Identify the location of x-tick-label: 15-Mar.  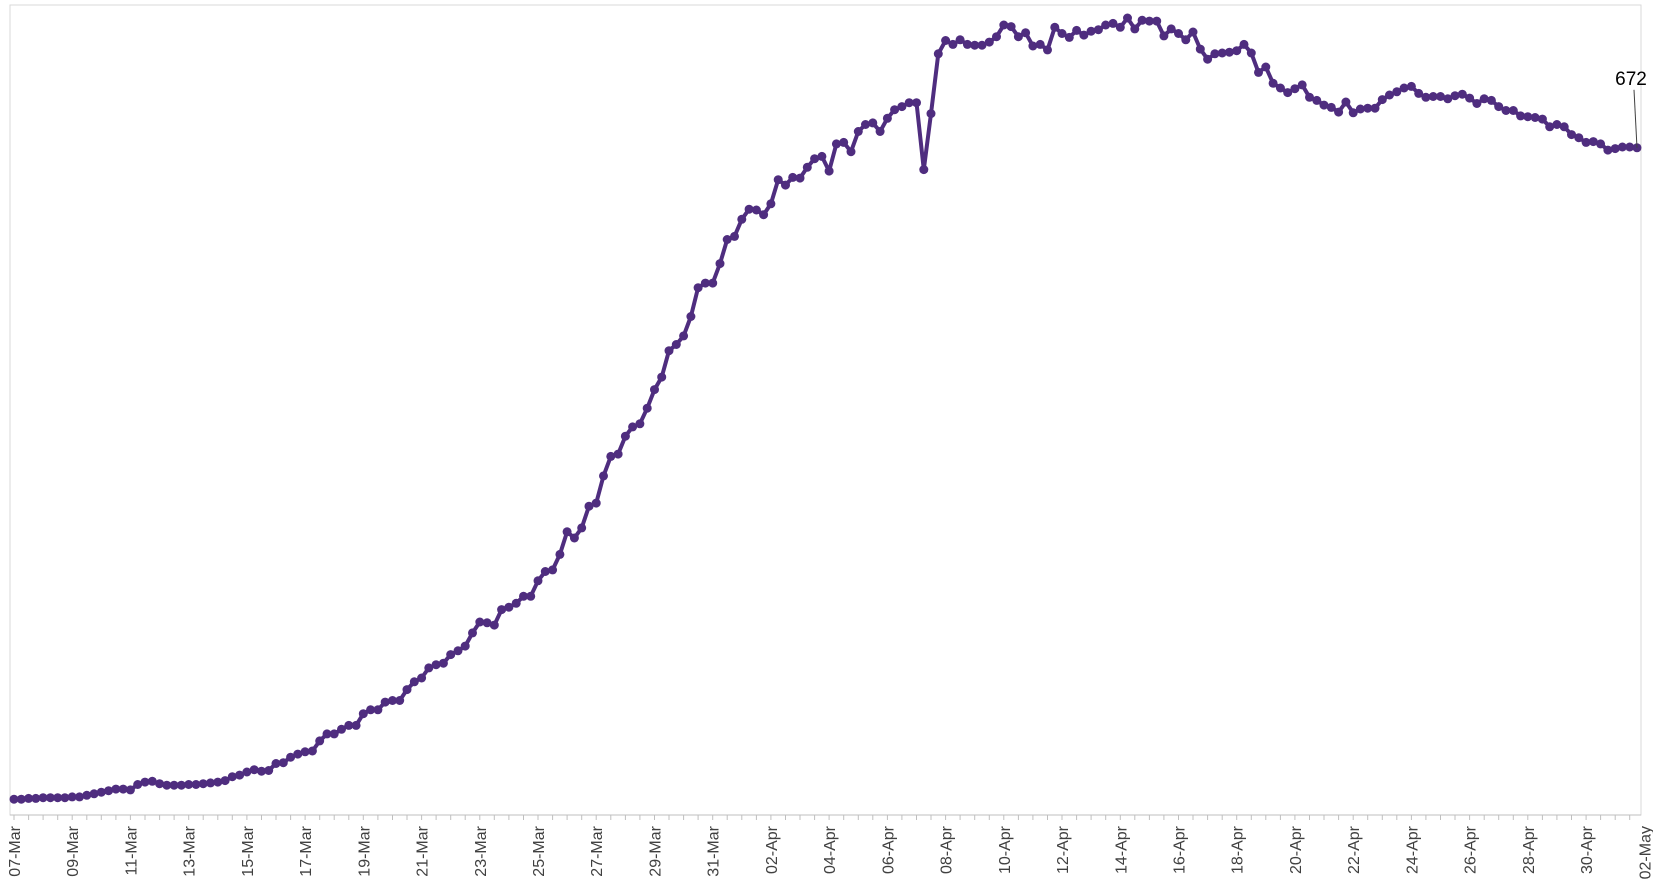
(248, 850).